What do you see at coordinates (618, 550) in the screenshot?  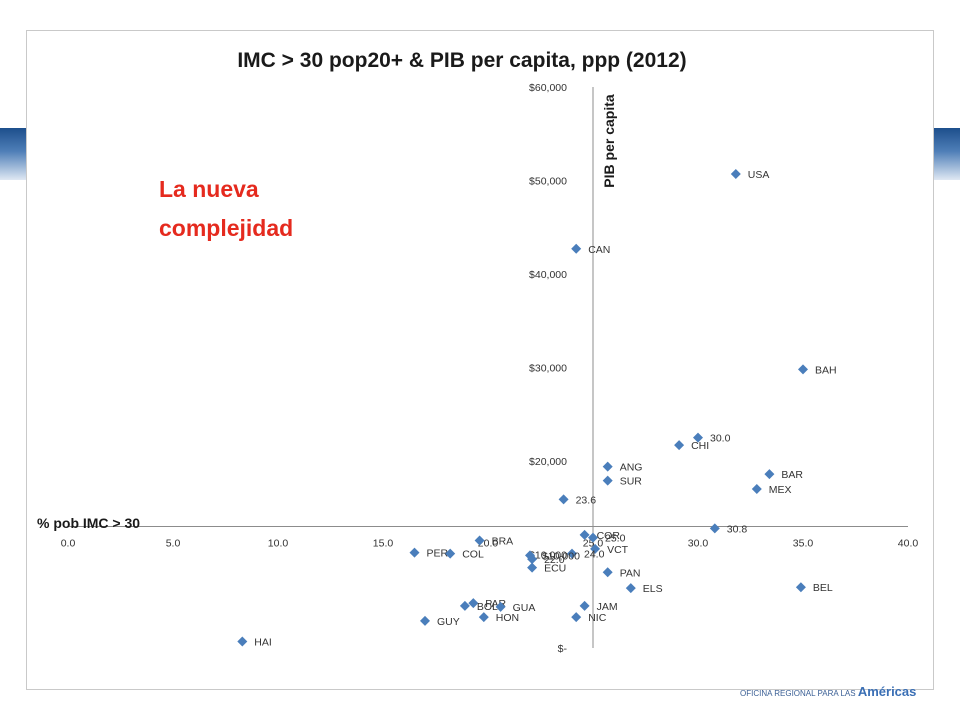 I see `point-label: VCT` at bounding box center [618, 550].